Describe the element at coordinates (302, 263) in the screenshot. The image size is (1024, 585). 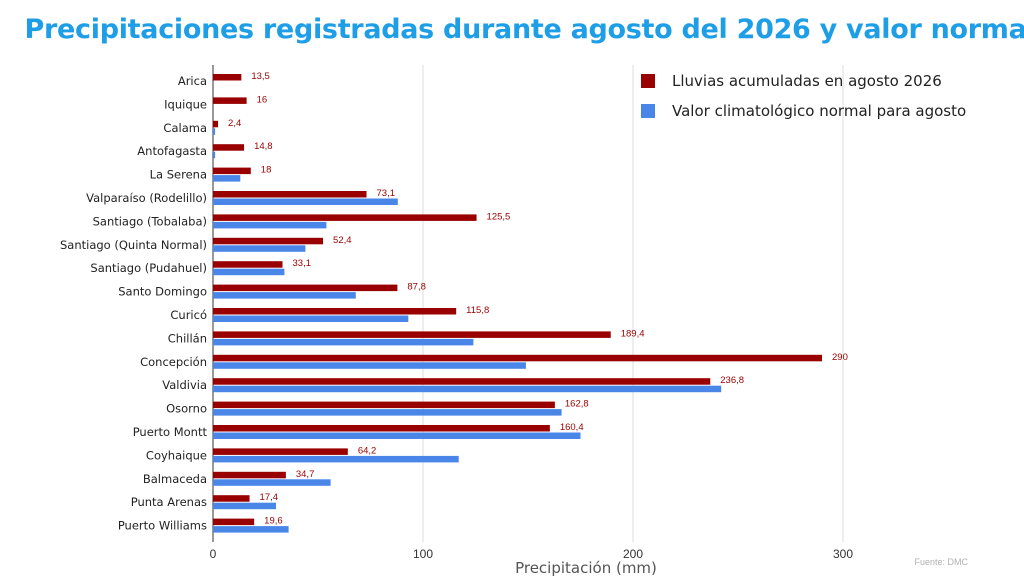
I see `data-label: 33,1` at that location.